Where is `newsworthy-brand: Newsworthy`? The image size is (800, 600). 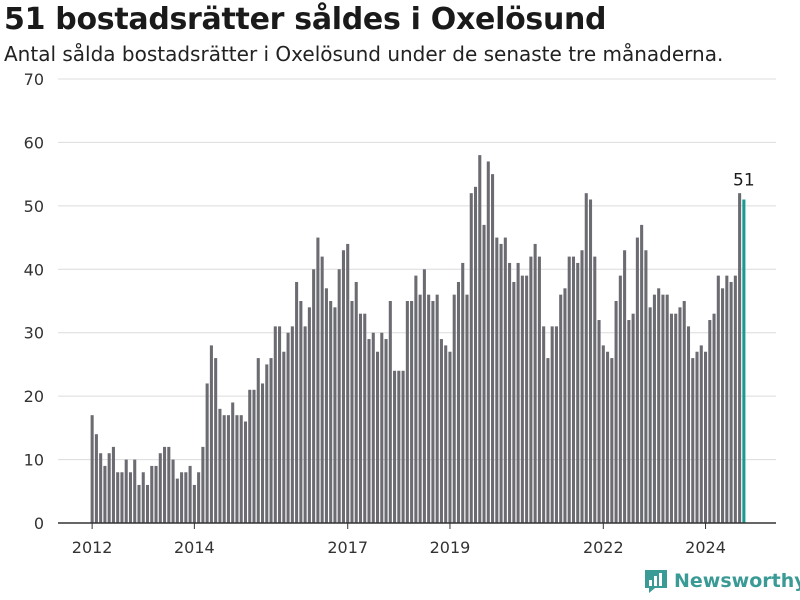 newsworthy-brand: Newsworthy is located at coordinates (722, 581).